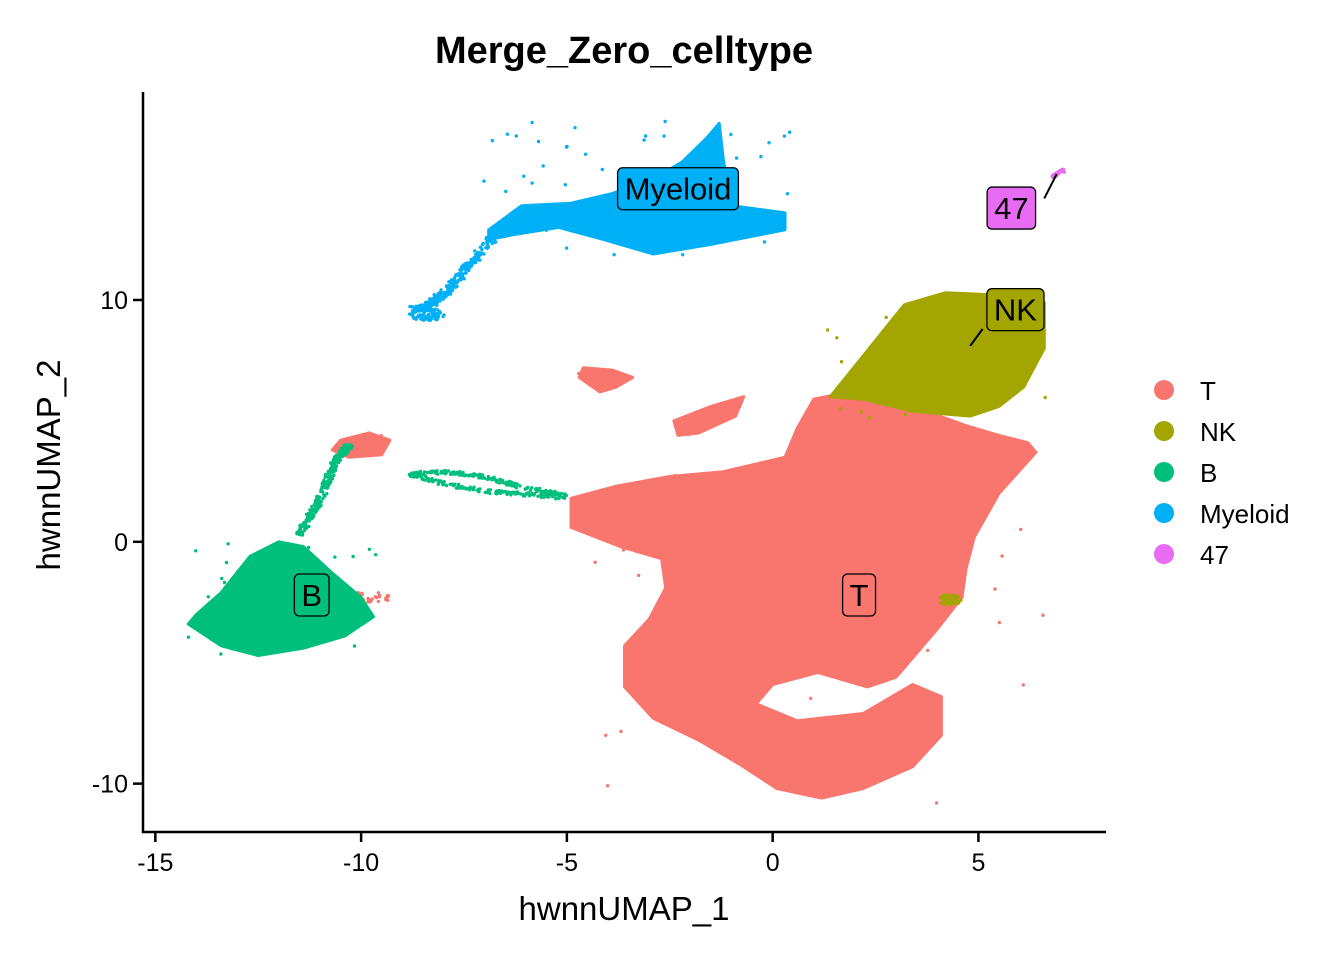  What do you see at coordinates (859, 595) in the screenshot?
I see `cluster-label-text: T` at bounding box center [859, 595].